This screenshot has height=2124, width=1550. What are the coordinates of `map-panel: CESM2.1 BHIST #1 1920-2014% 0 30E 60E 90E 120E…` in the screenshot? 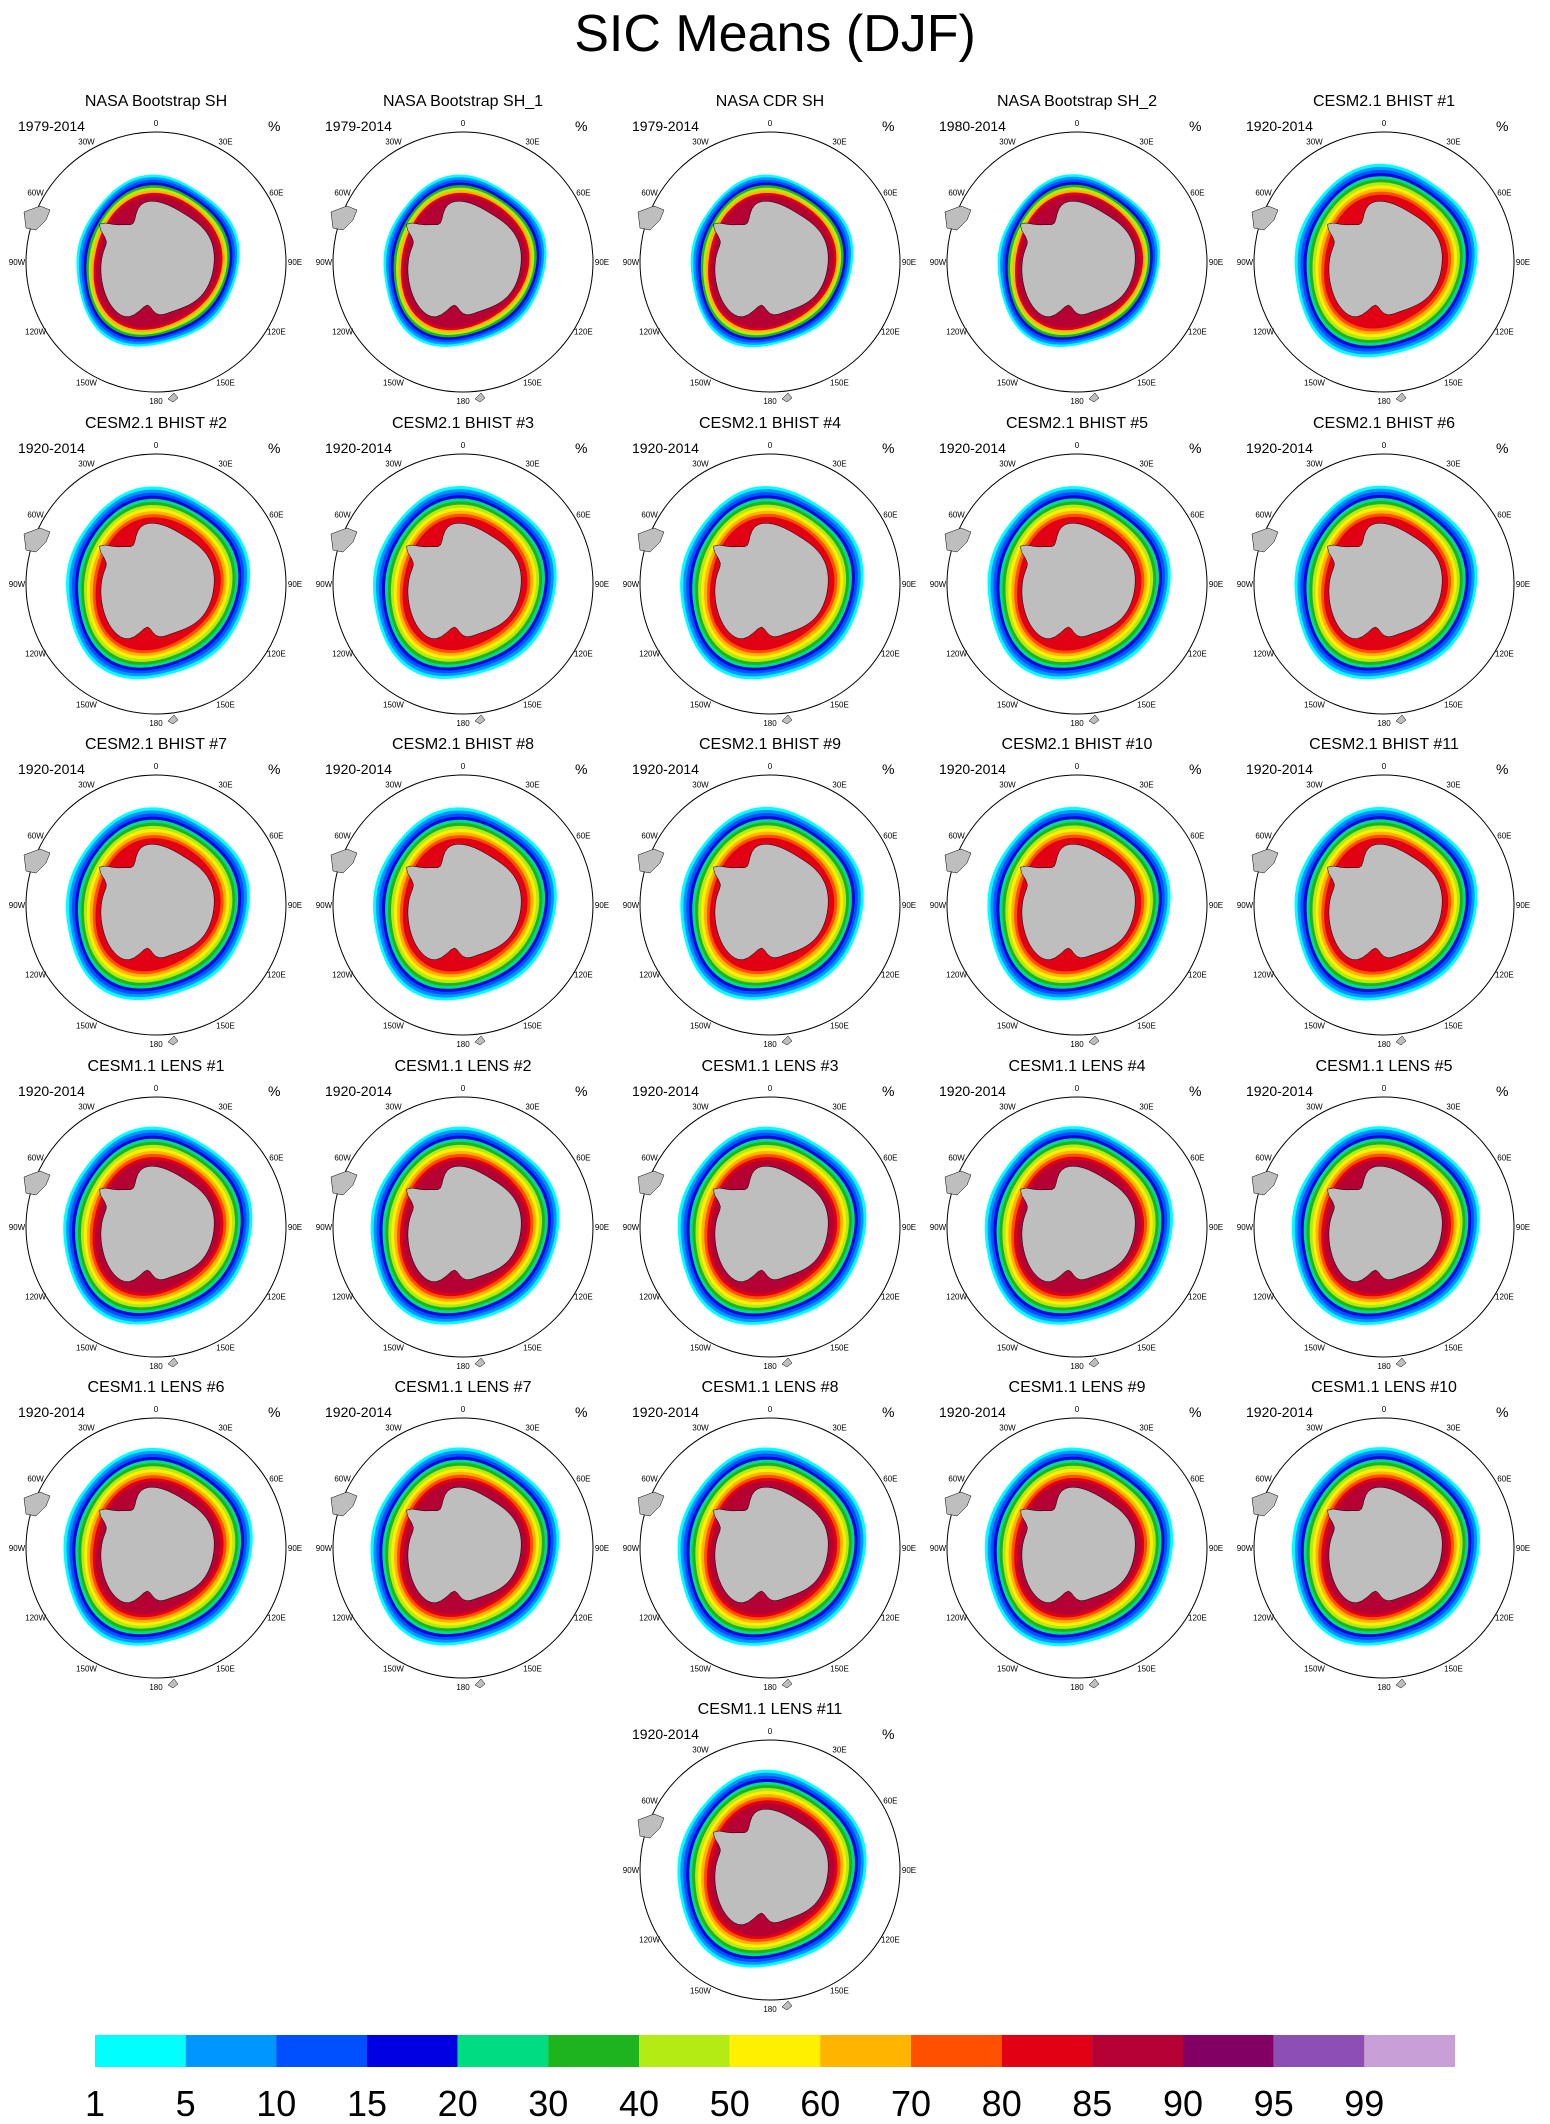 It's located at (1384, 252).